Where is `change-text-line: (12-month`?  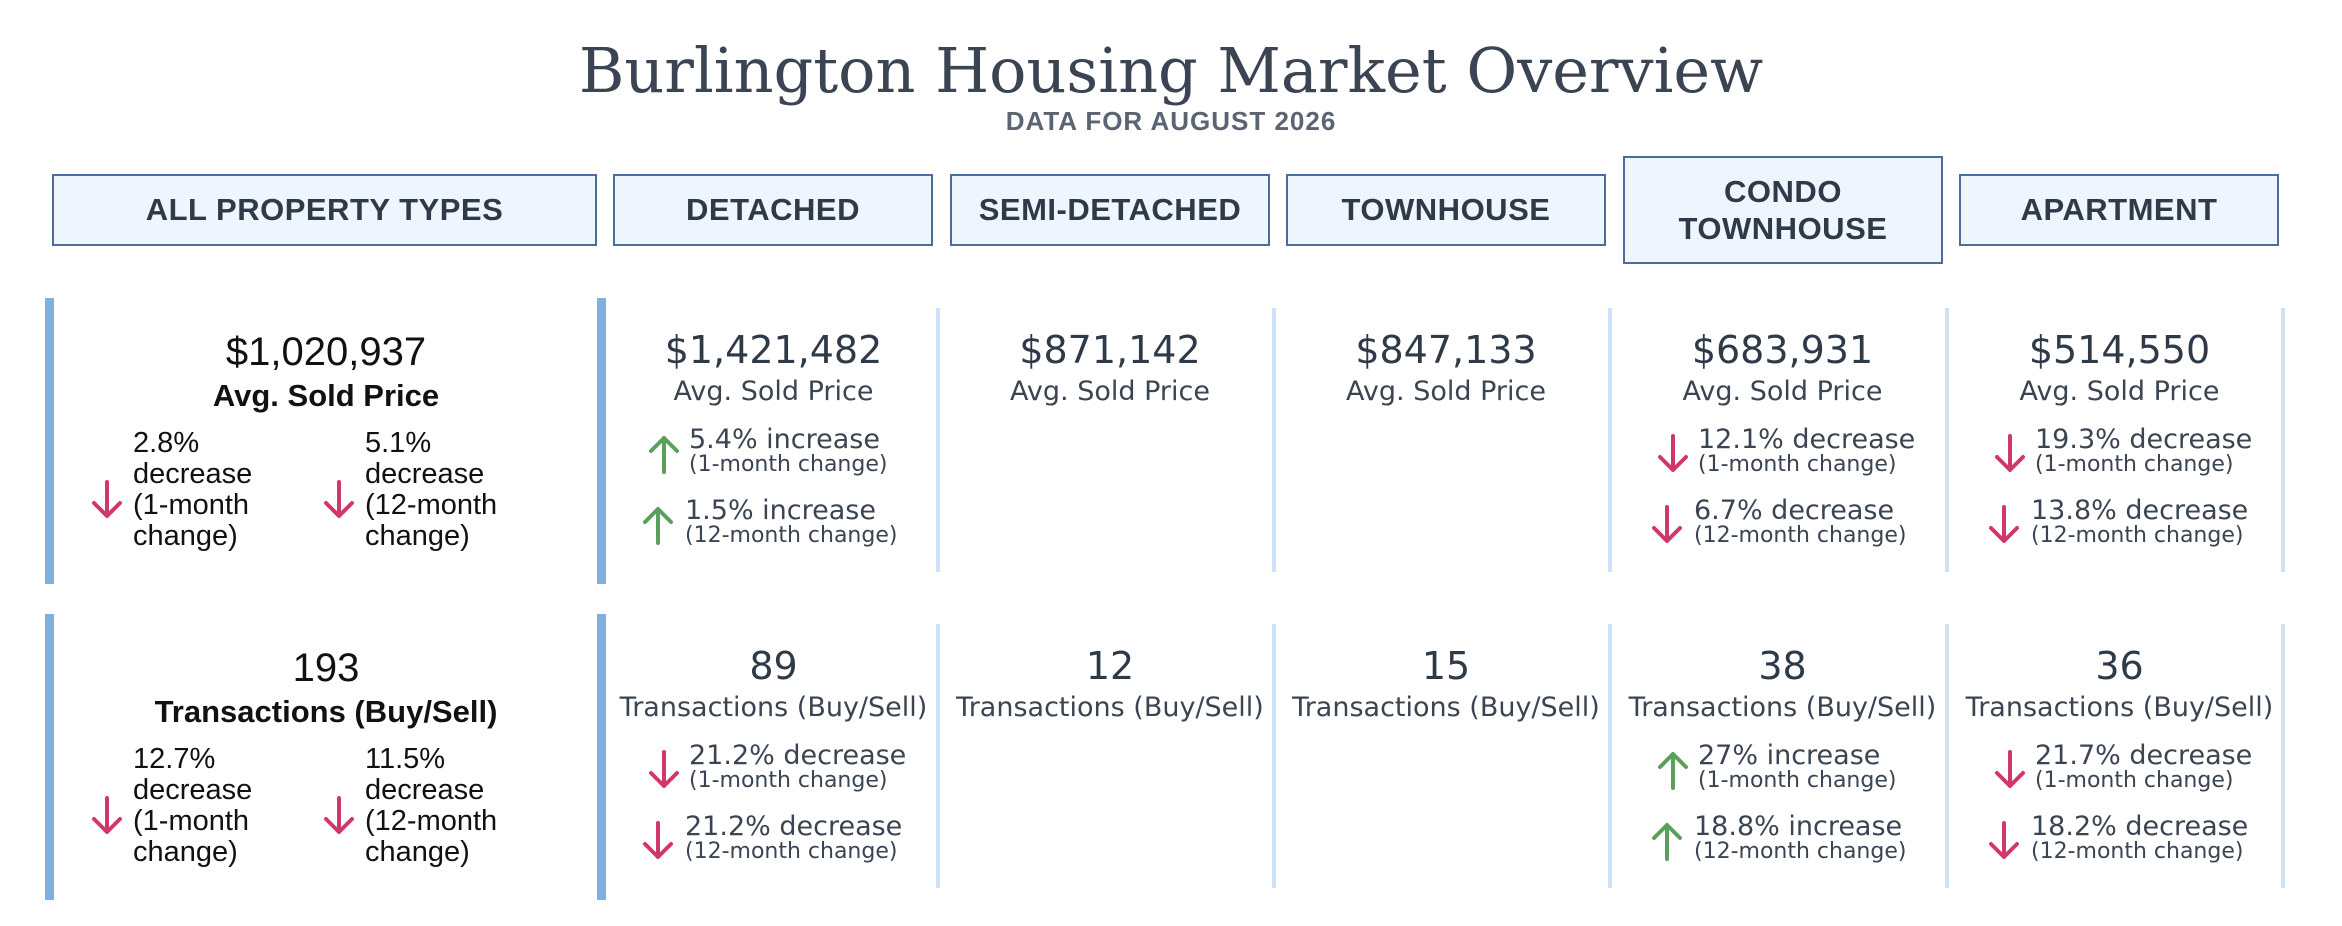 change-text-line: (12-month is located at coordinates (431, 821).